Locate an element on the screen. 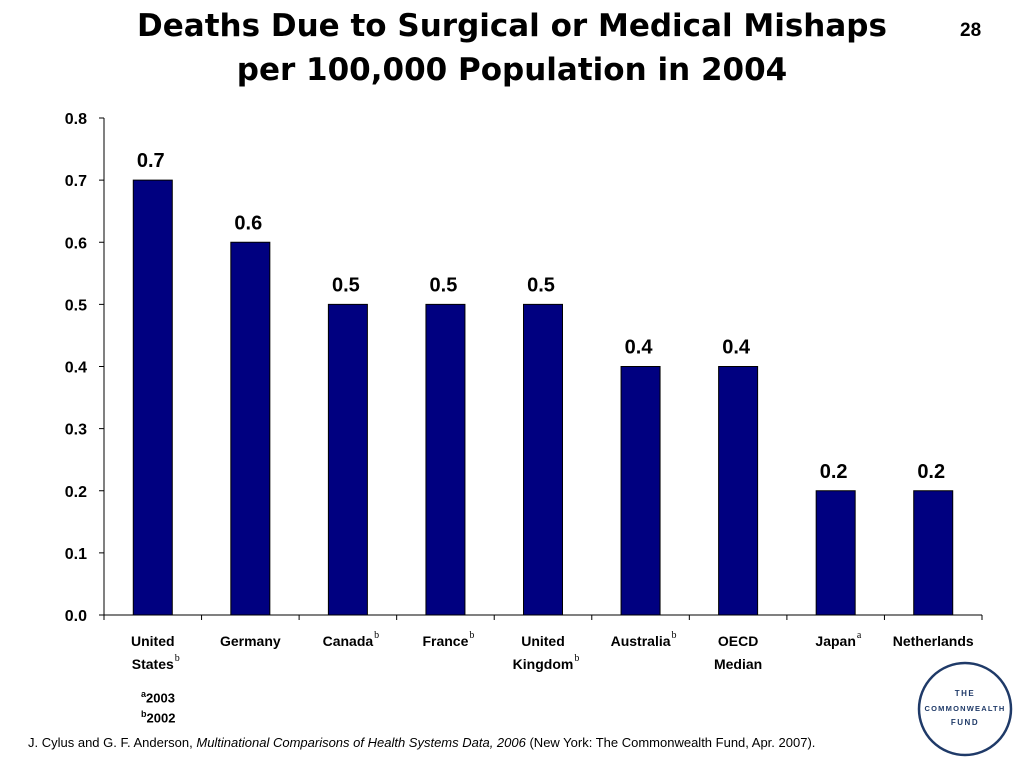 The width and height of the screenshot is (1024, 768). category-label: Canada is located at coordinates (348, 641).